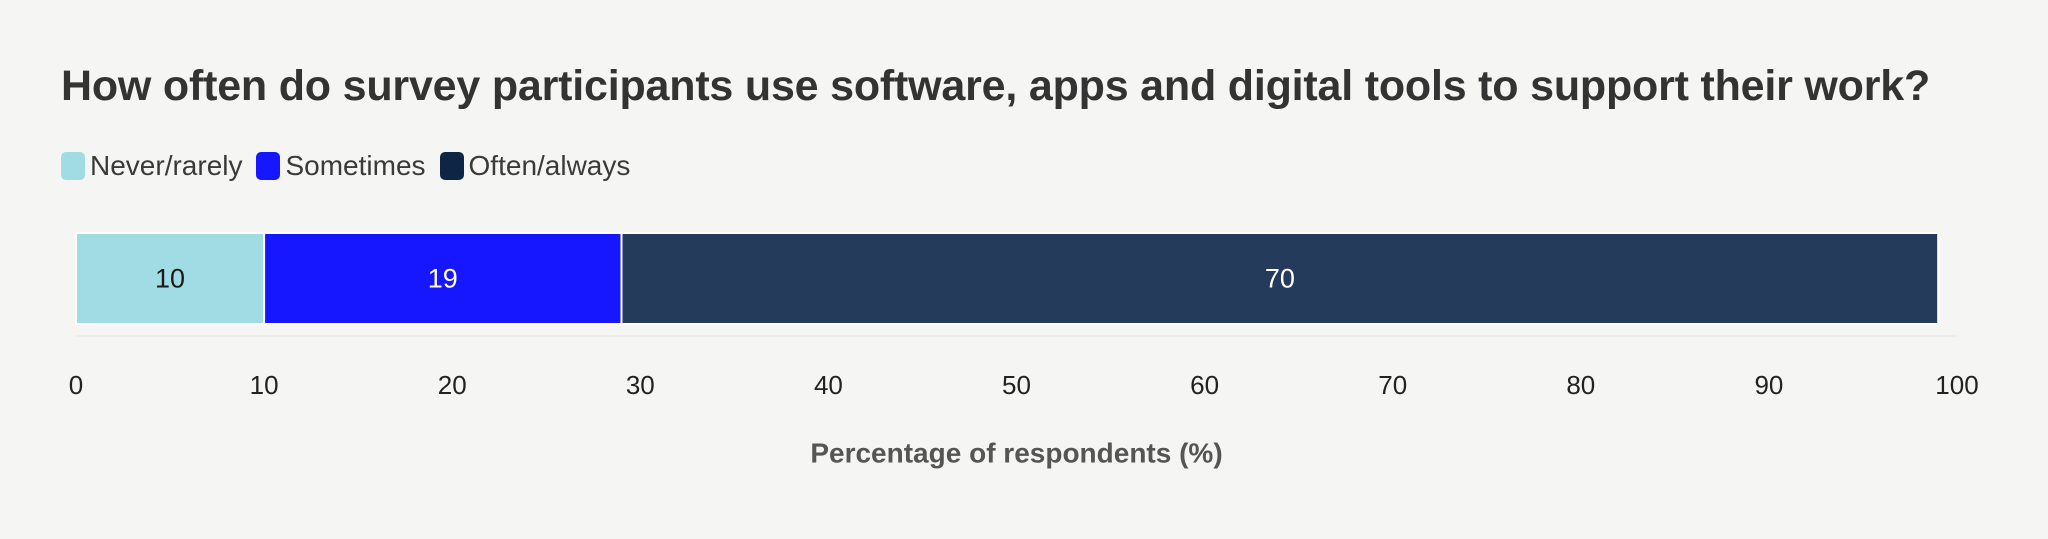 This screenshot has width=2048, height=539. I want to click on x-tick-label: 100, so click(1956, 385).